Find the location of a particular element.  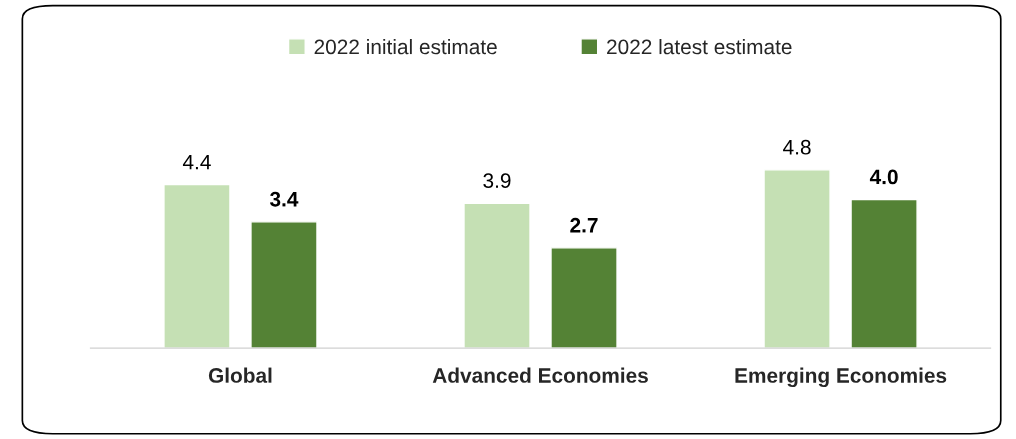

x-tick-label: Global is located at coordinates (240, 375).